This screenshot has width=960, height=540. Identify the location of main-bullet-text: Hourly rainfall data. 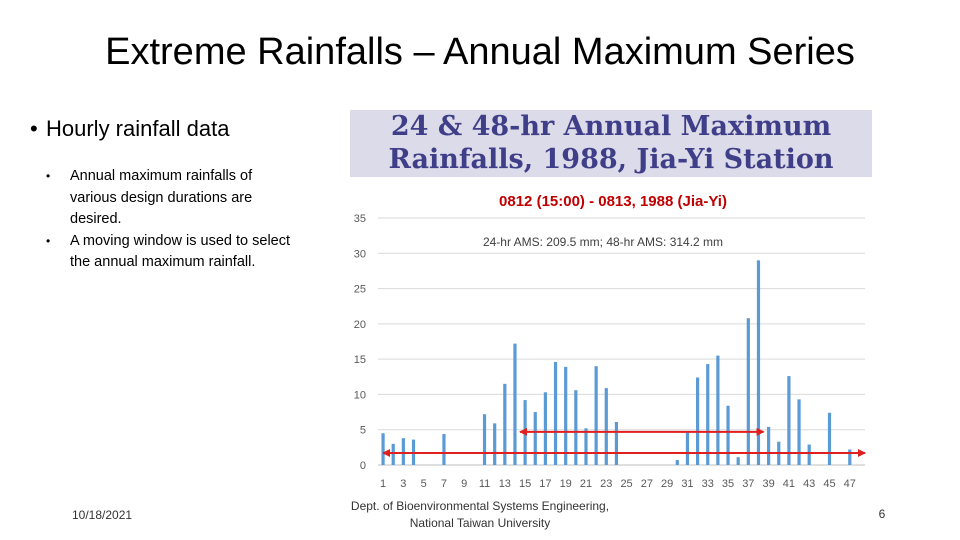
(138, 128).